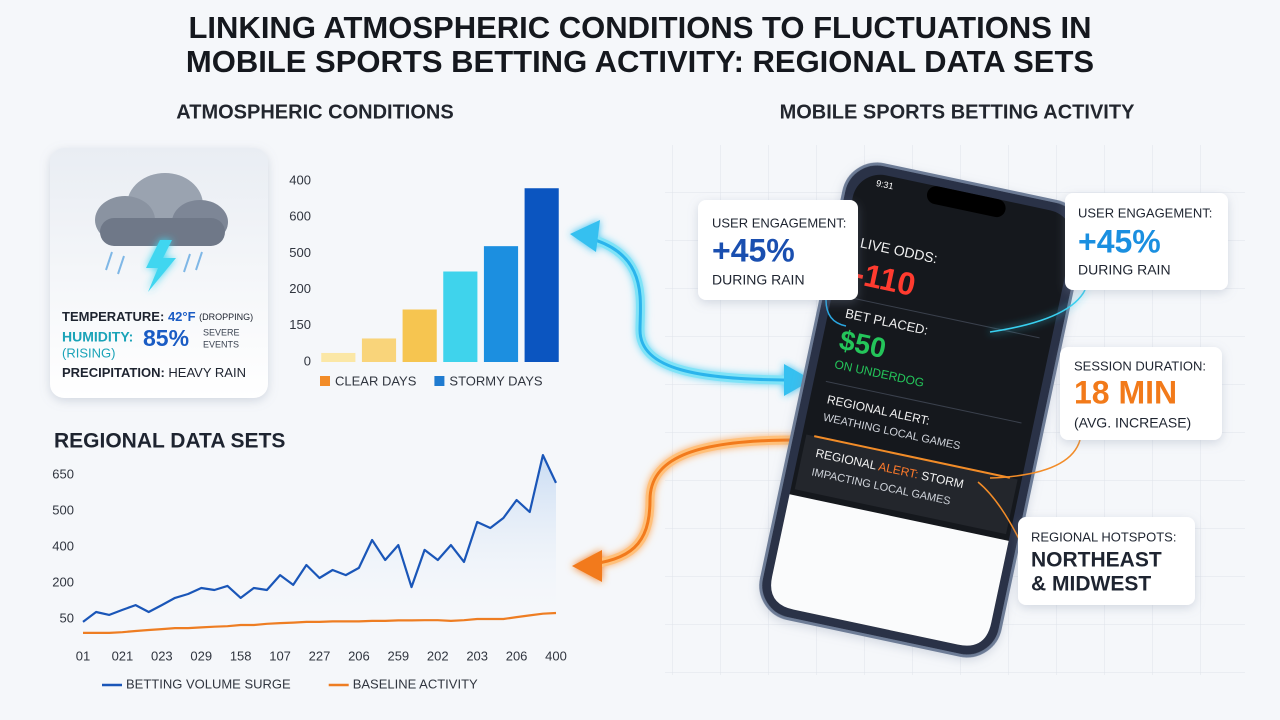 The width and height of the screenshot is (1280, 720). What do you see at coordinates (477, 655) in the screenshot?
I see `x-tick-label: 203` at bounding box center [477, 655].